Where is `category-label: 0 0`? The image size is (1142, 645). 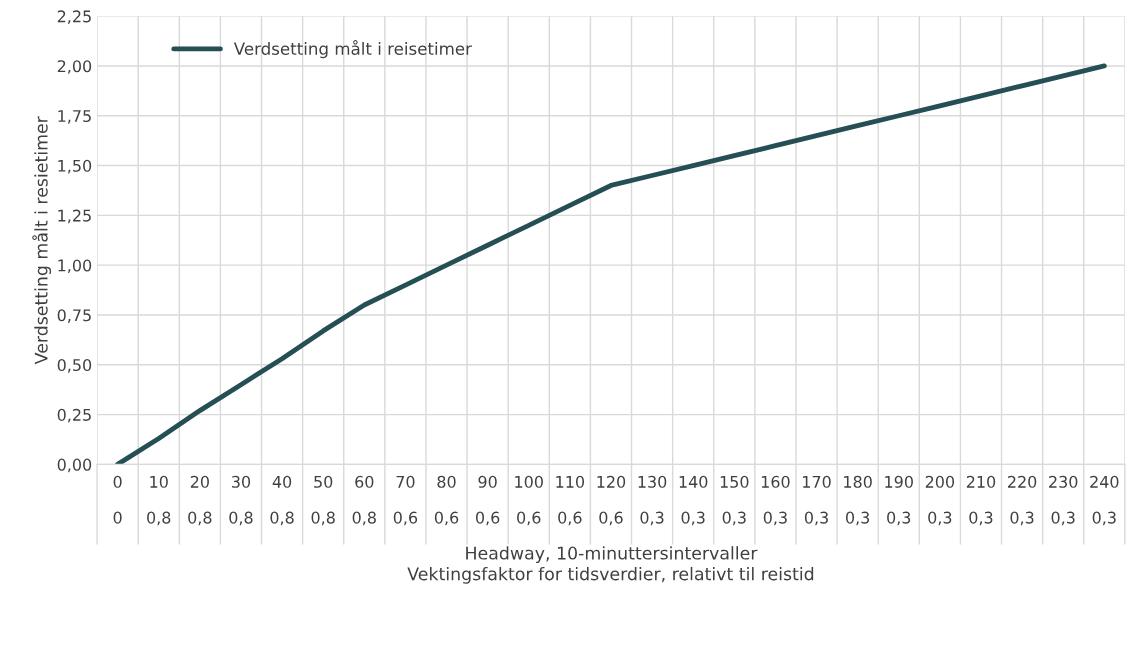
category-label: 0 0 is located at coordinates (117, 499).